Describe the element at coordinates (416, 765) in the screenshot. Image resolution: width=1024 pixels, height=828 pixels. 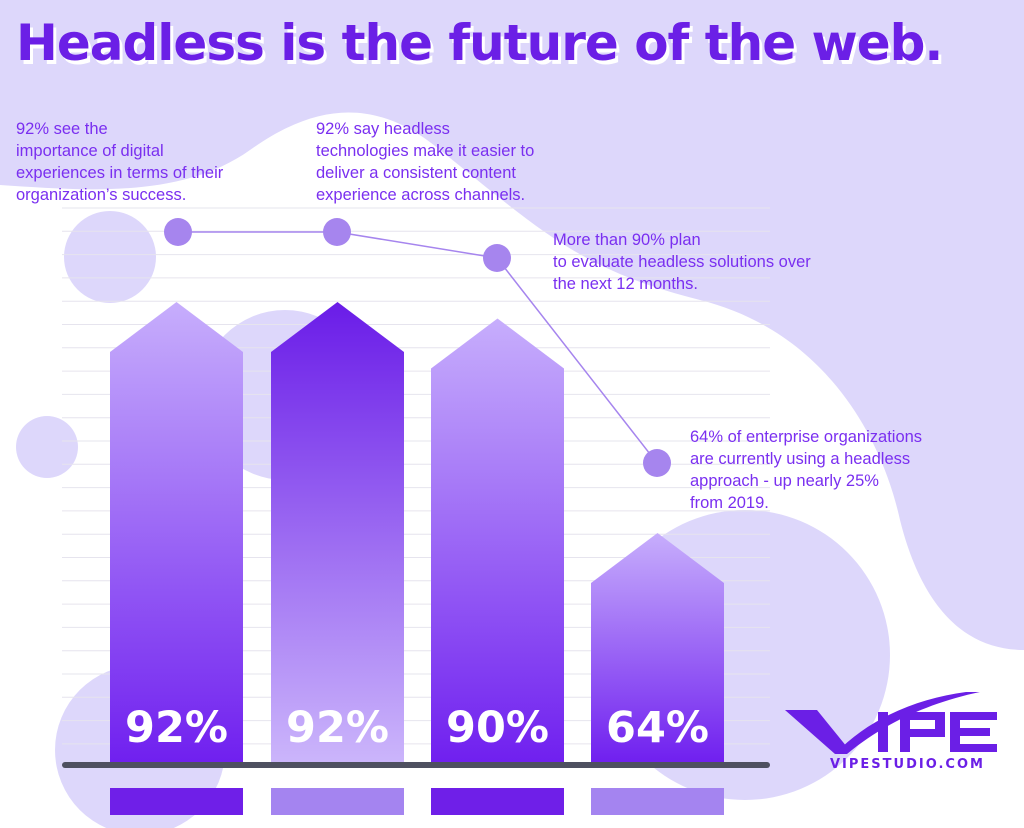
I see `baseline` at that location.